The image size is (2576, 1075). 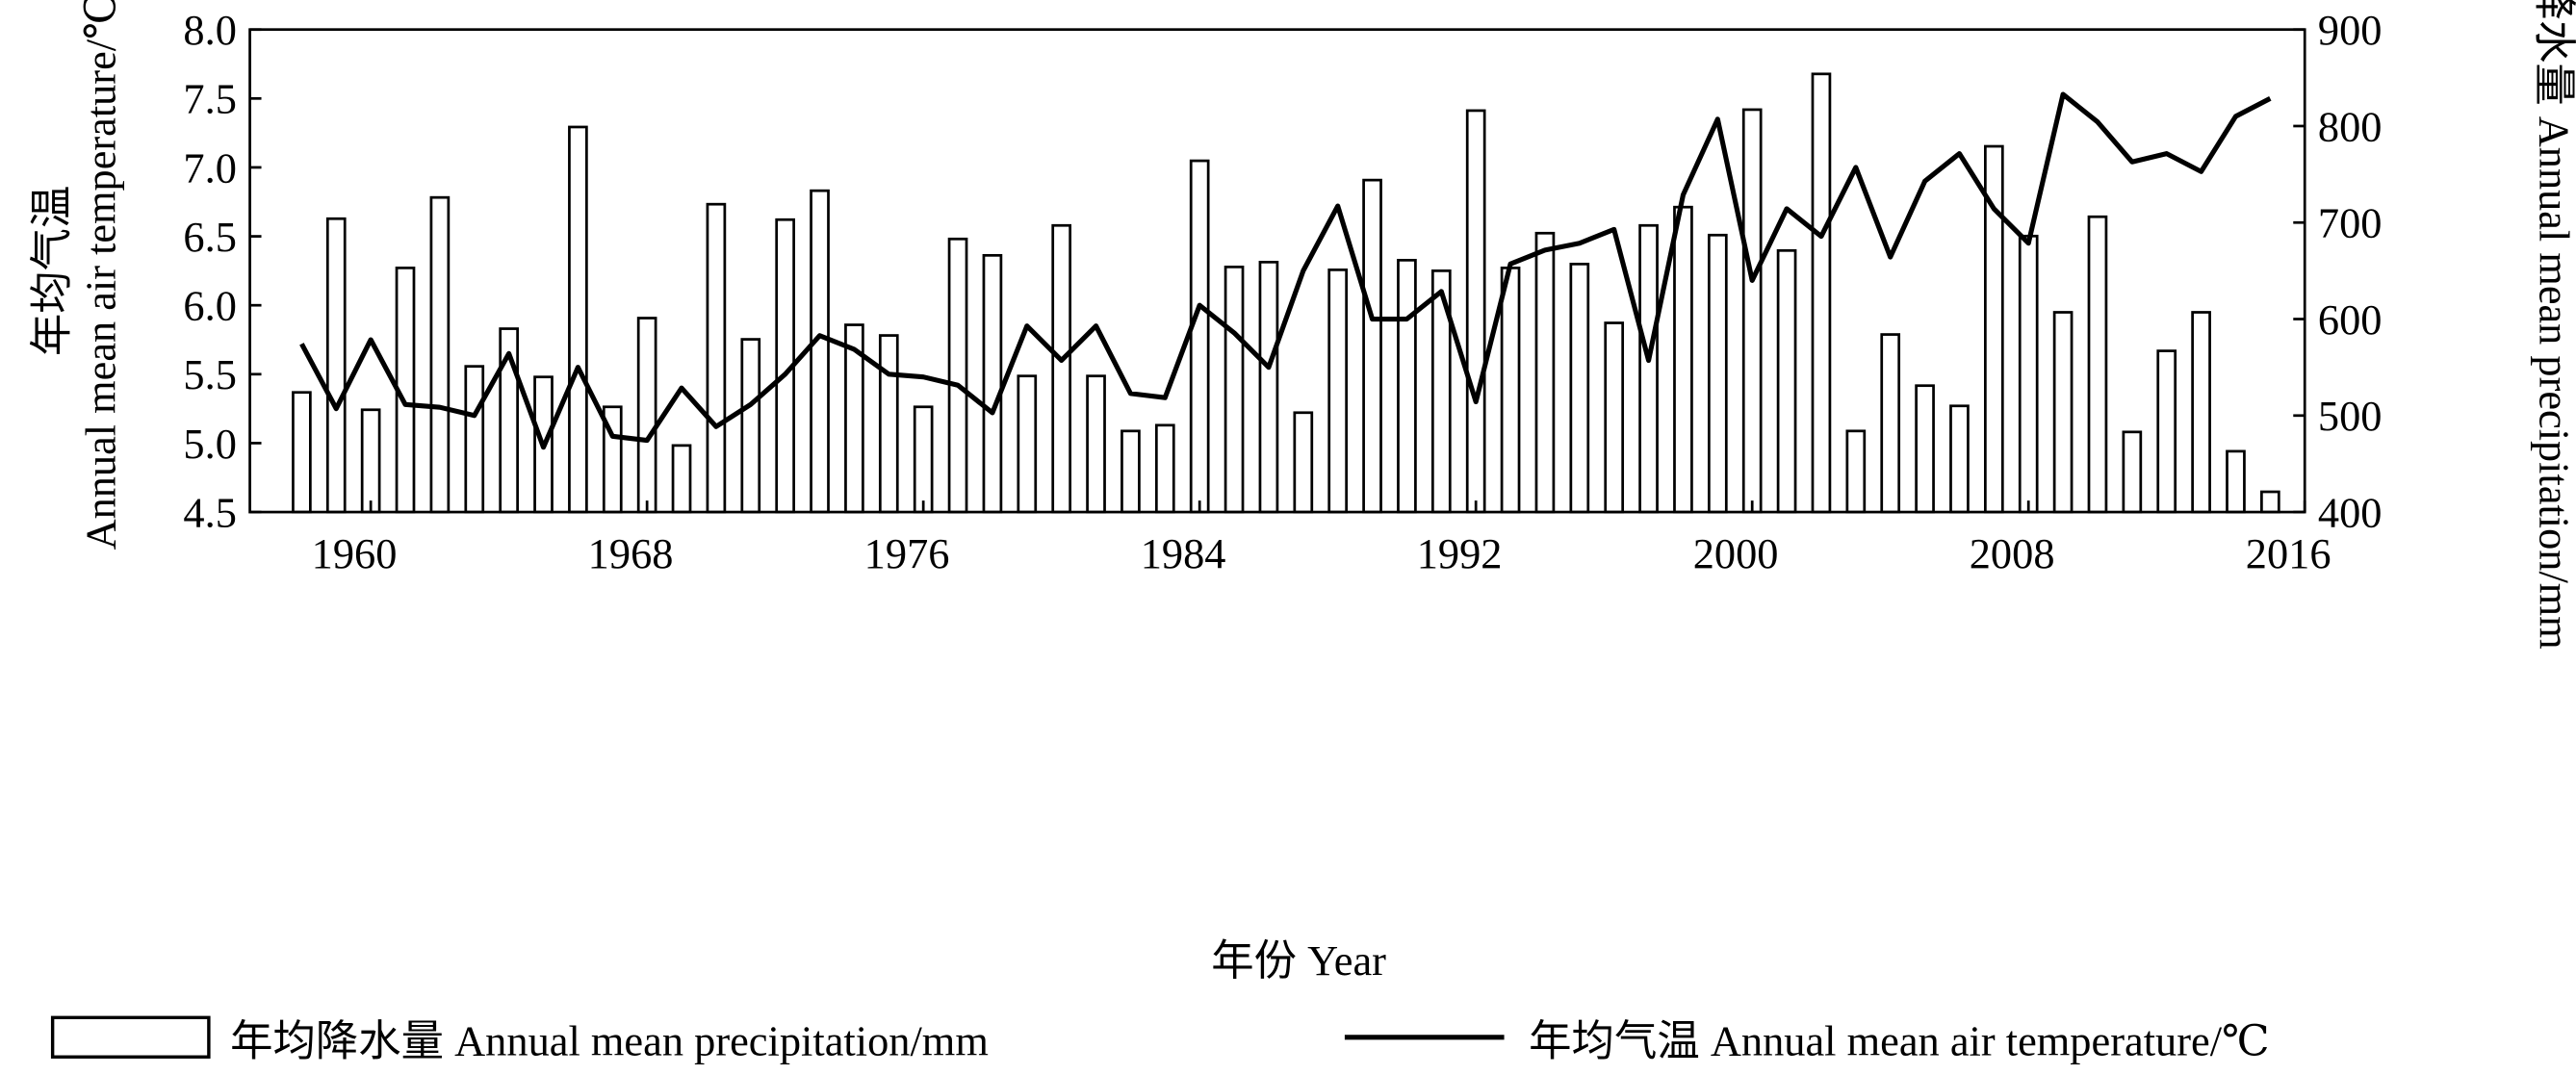 I want to click on x-tick-label: 1992, so click(x=1460, y=553).